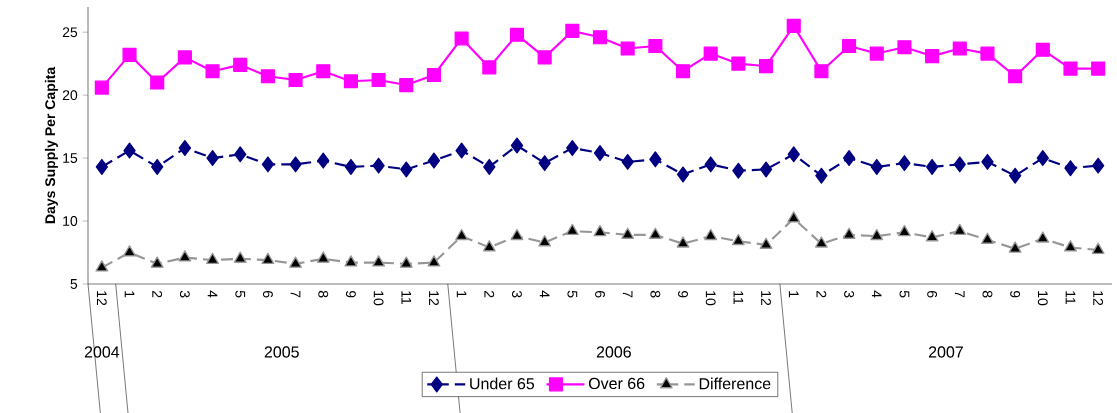 Image resolution: width=1117 pixels, height=413 pixels. What do you see at coordinates (70, 221) in the screenshot?
I see `y-tick-label: 10` at bounding box center [70, 221].